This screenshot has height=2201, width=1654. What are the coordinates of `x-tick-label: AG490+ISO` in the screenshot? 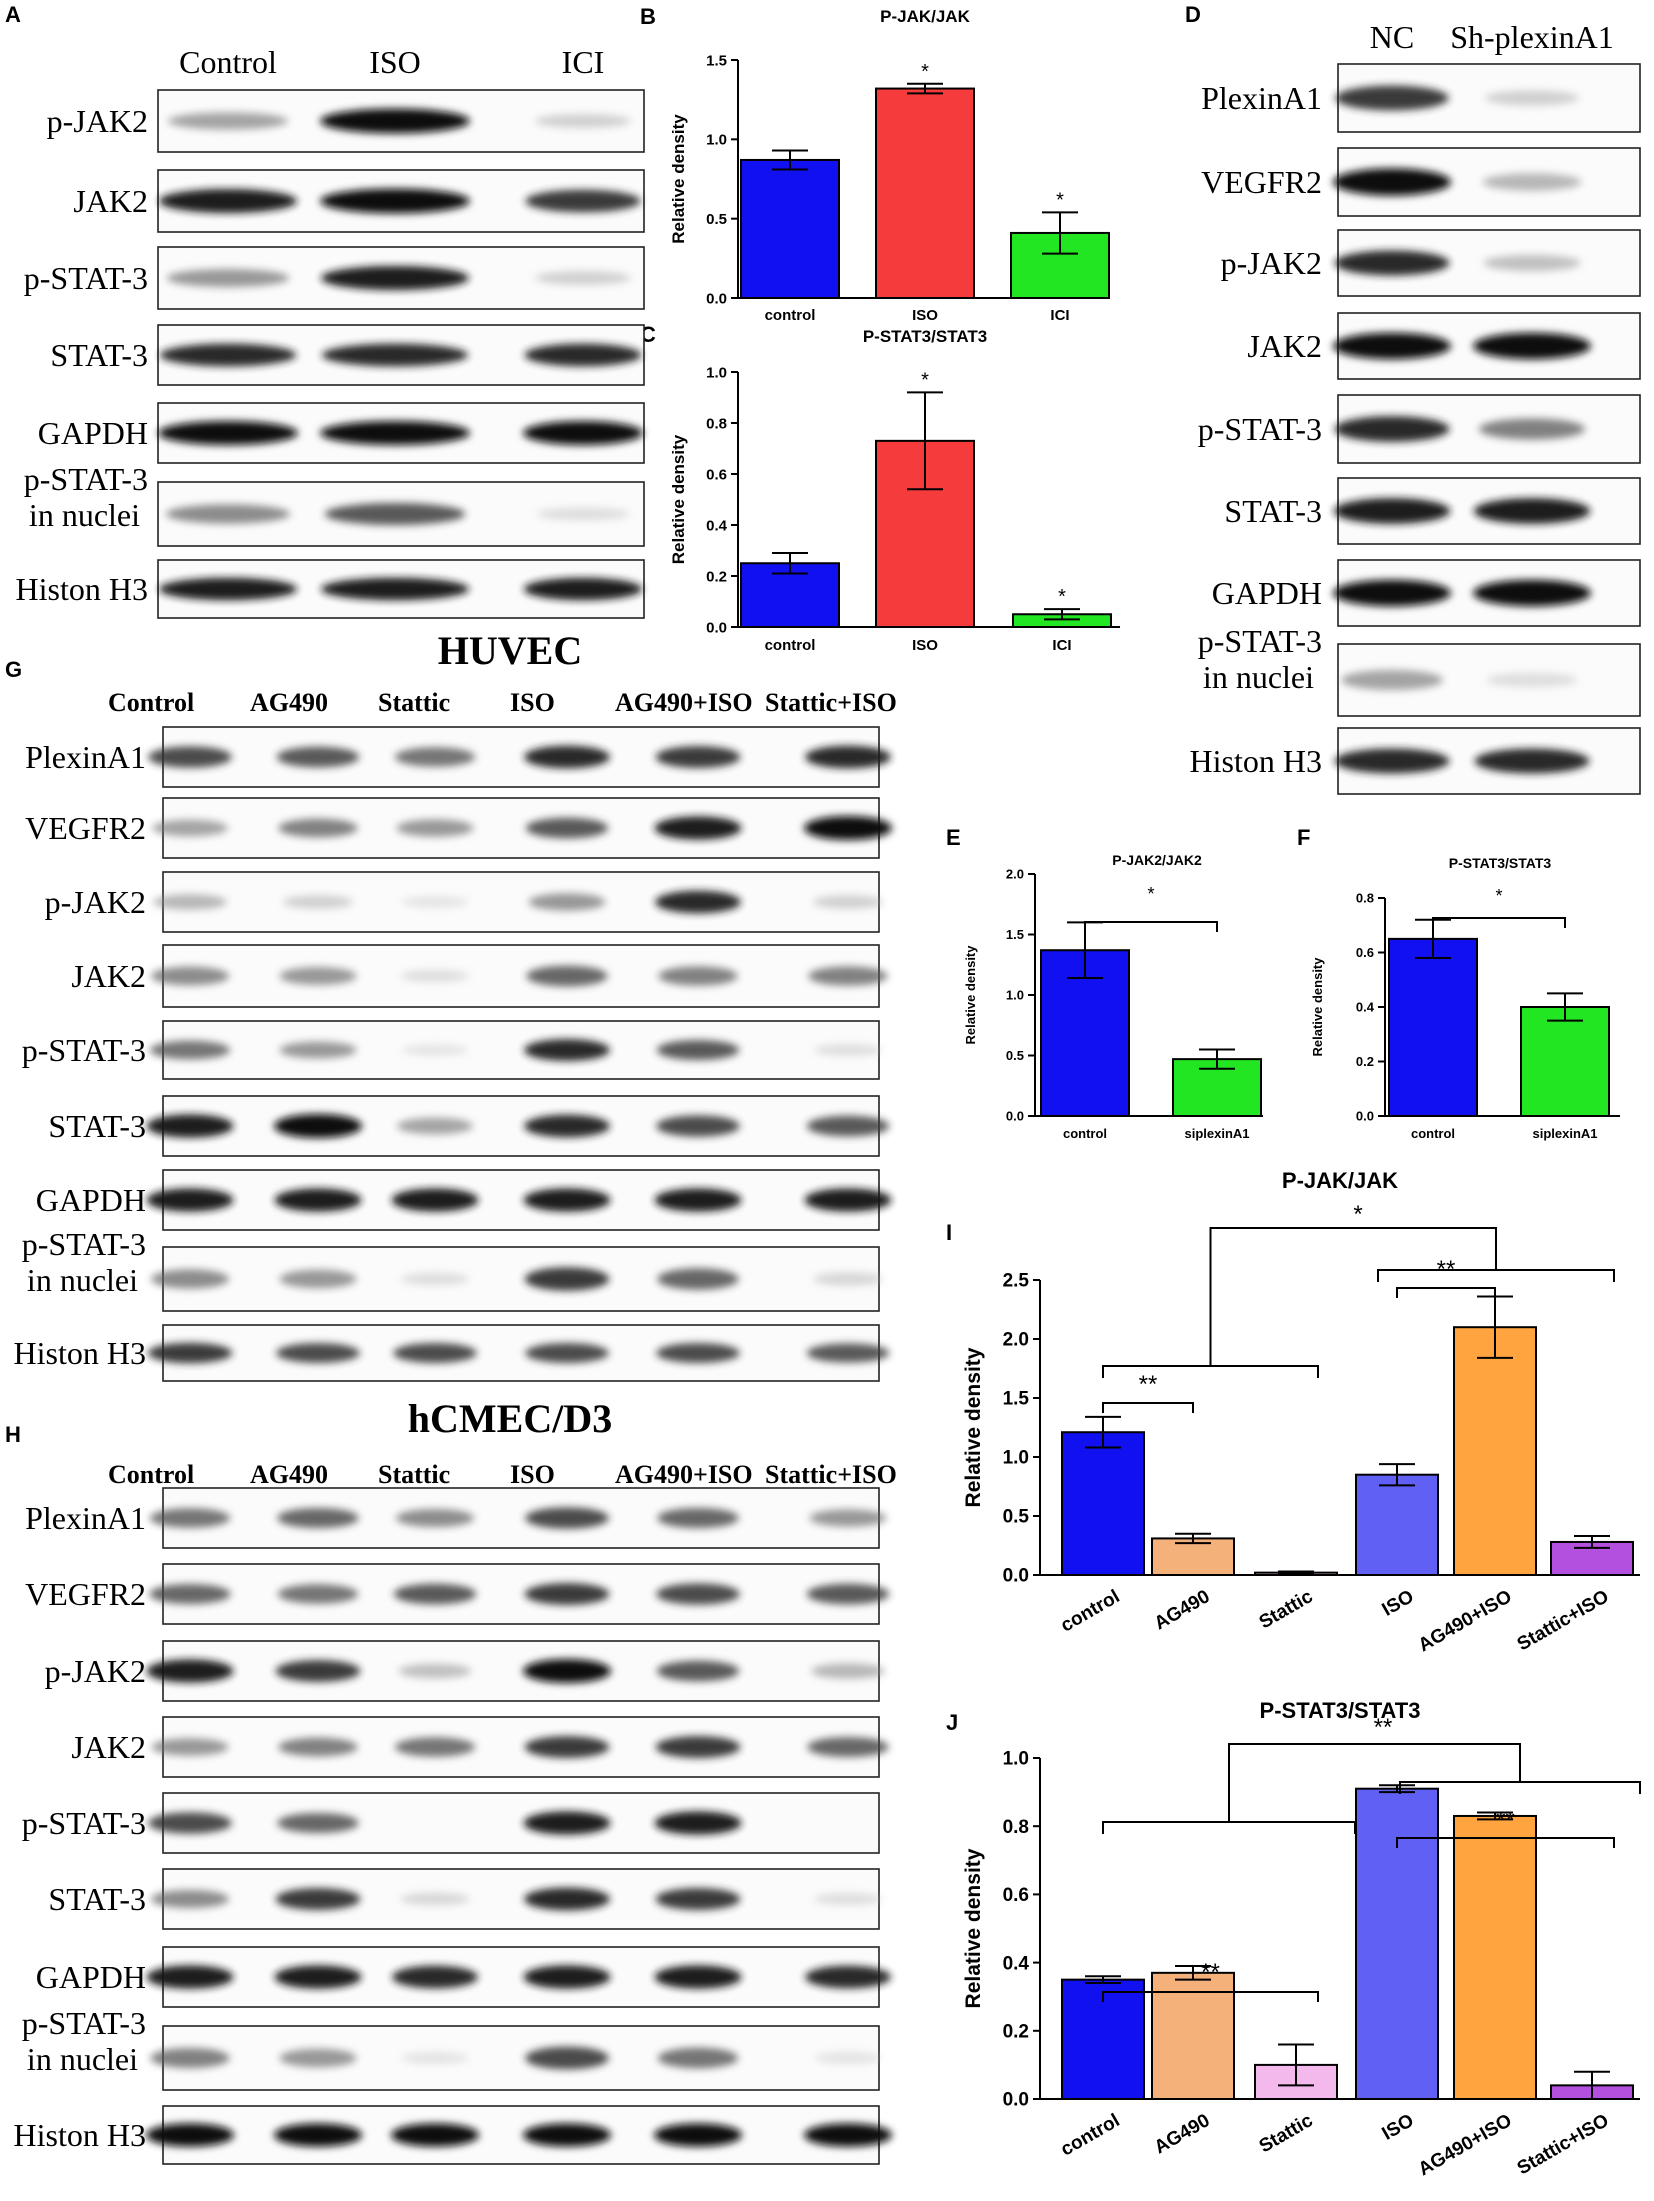 It's located at (1465, 1621).